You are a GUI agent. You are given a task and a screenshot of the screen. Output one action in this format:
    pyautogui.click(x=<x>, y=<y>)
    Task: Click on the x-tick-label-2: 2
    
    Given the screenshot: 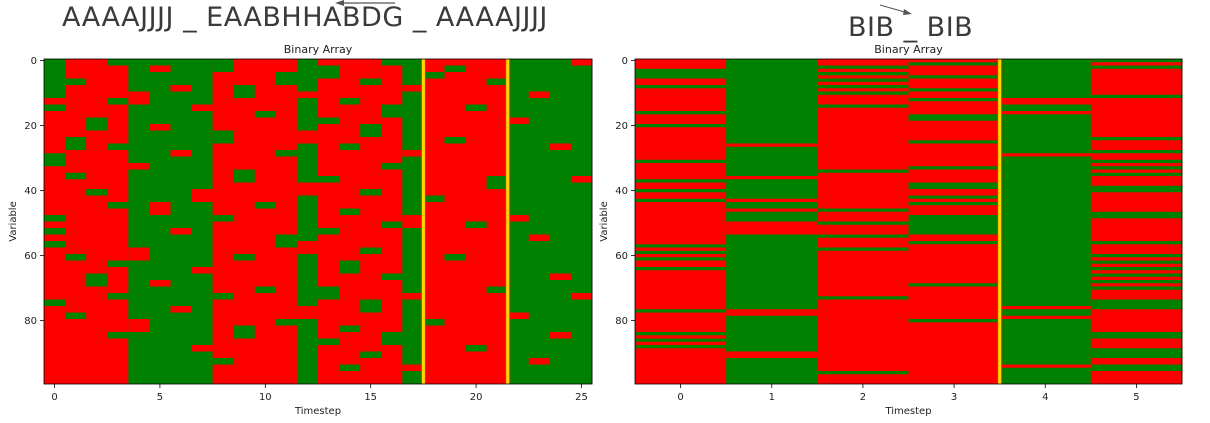 What is the action you would take?
    pyautogui.click(x=863, y=397)
    